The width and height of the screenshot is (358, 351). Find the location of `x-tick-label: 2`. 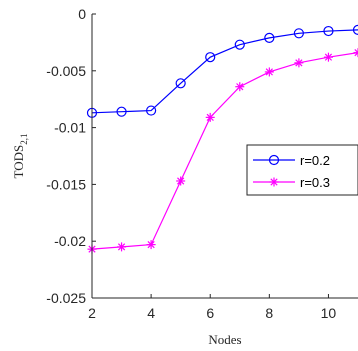

x-tick-label: 2 is located at coordinates (92, 313).